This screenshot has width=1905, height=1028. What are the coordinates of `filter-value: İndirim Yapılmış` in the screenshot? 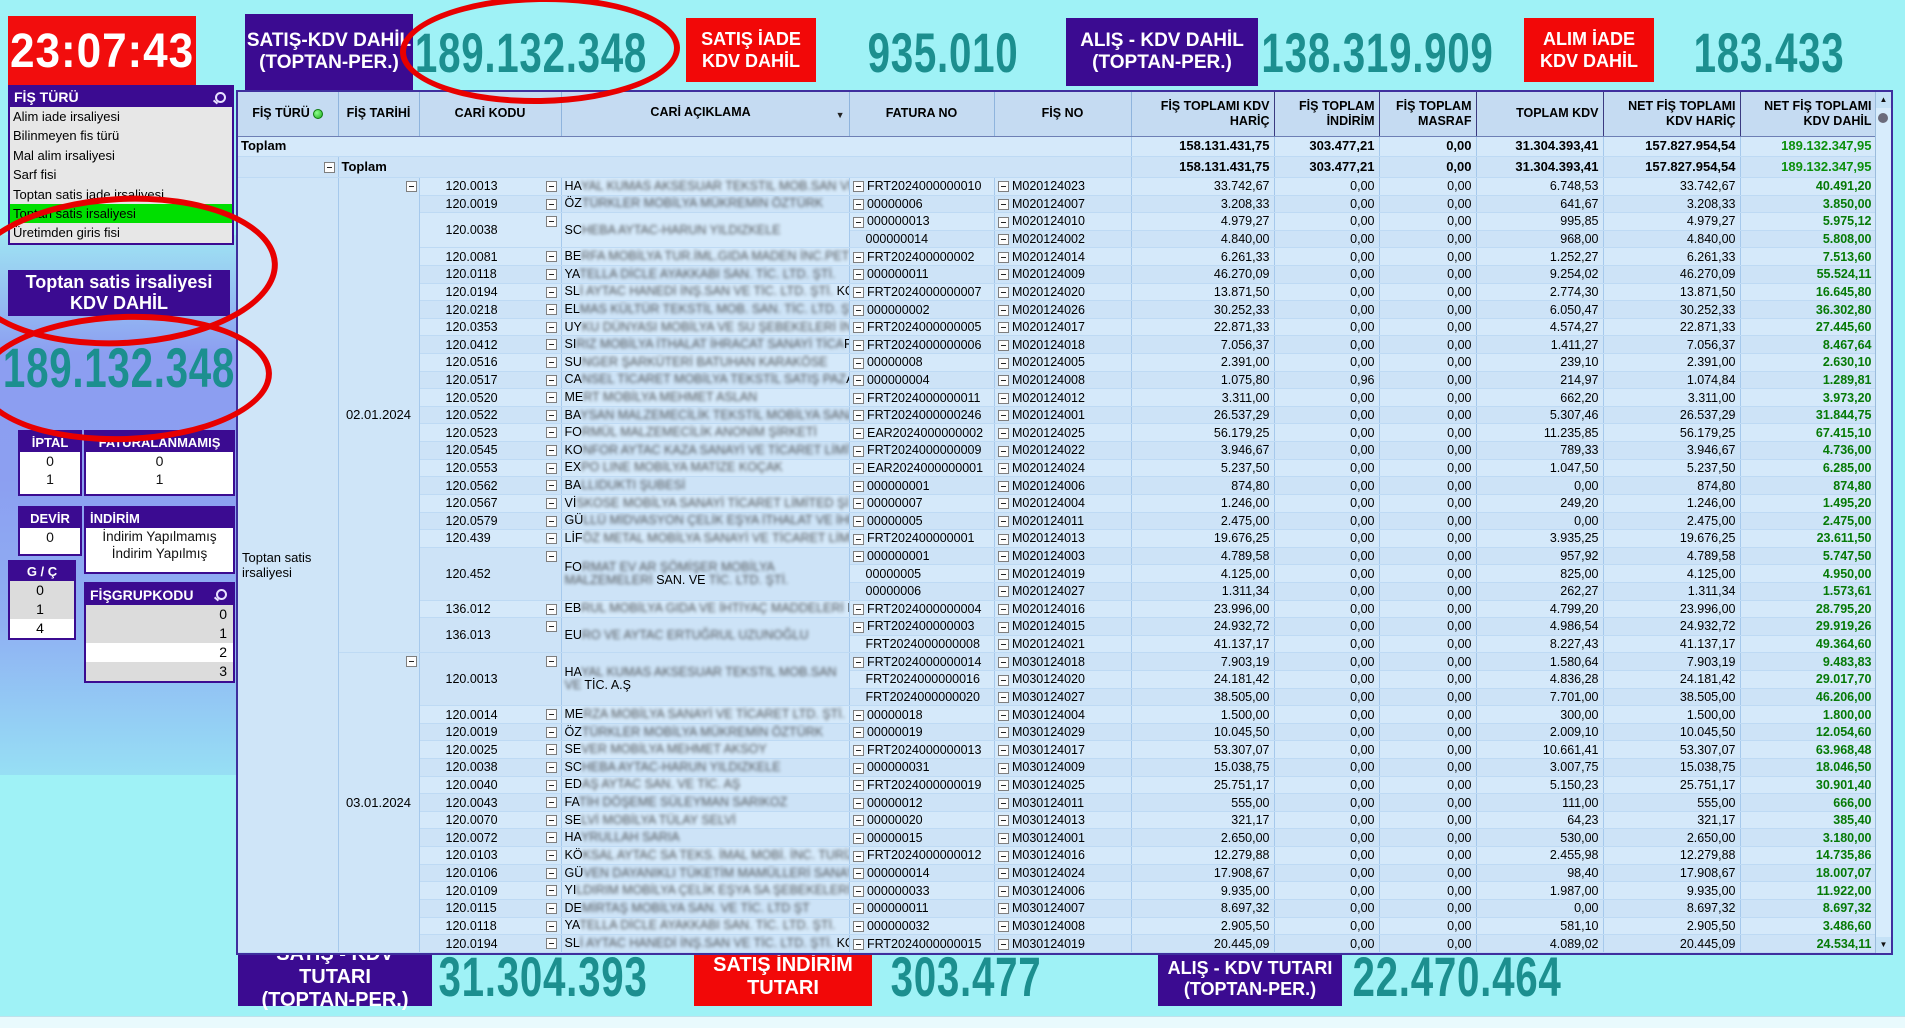 It's located at (159, 553).